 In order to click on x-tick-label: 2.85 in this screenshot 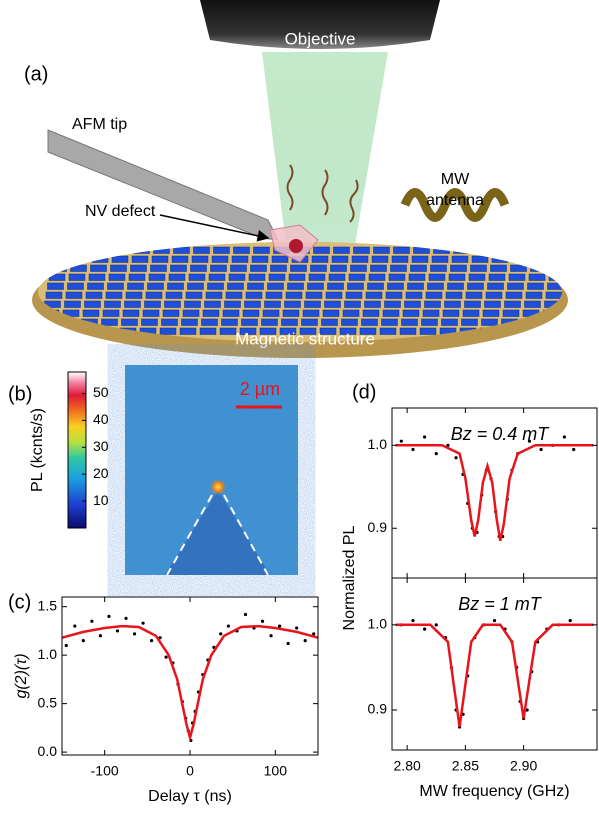, I will do `click(465, 766)`.